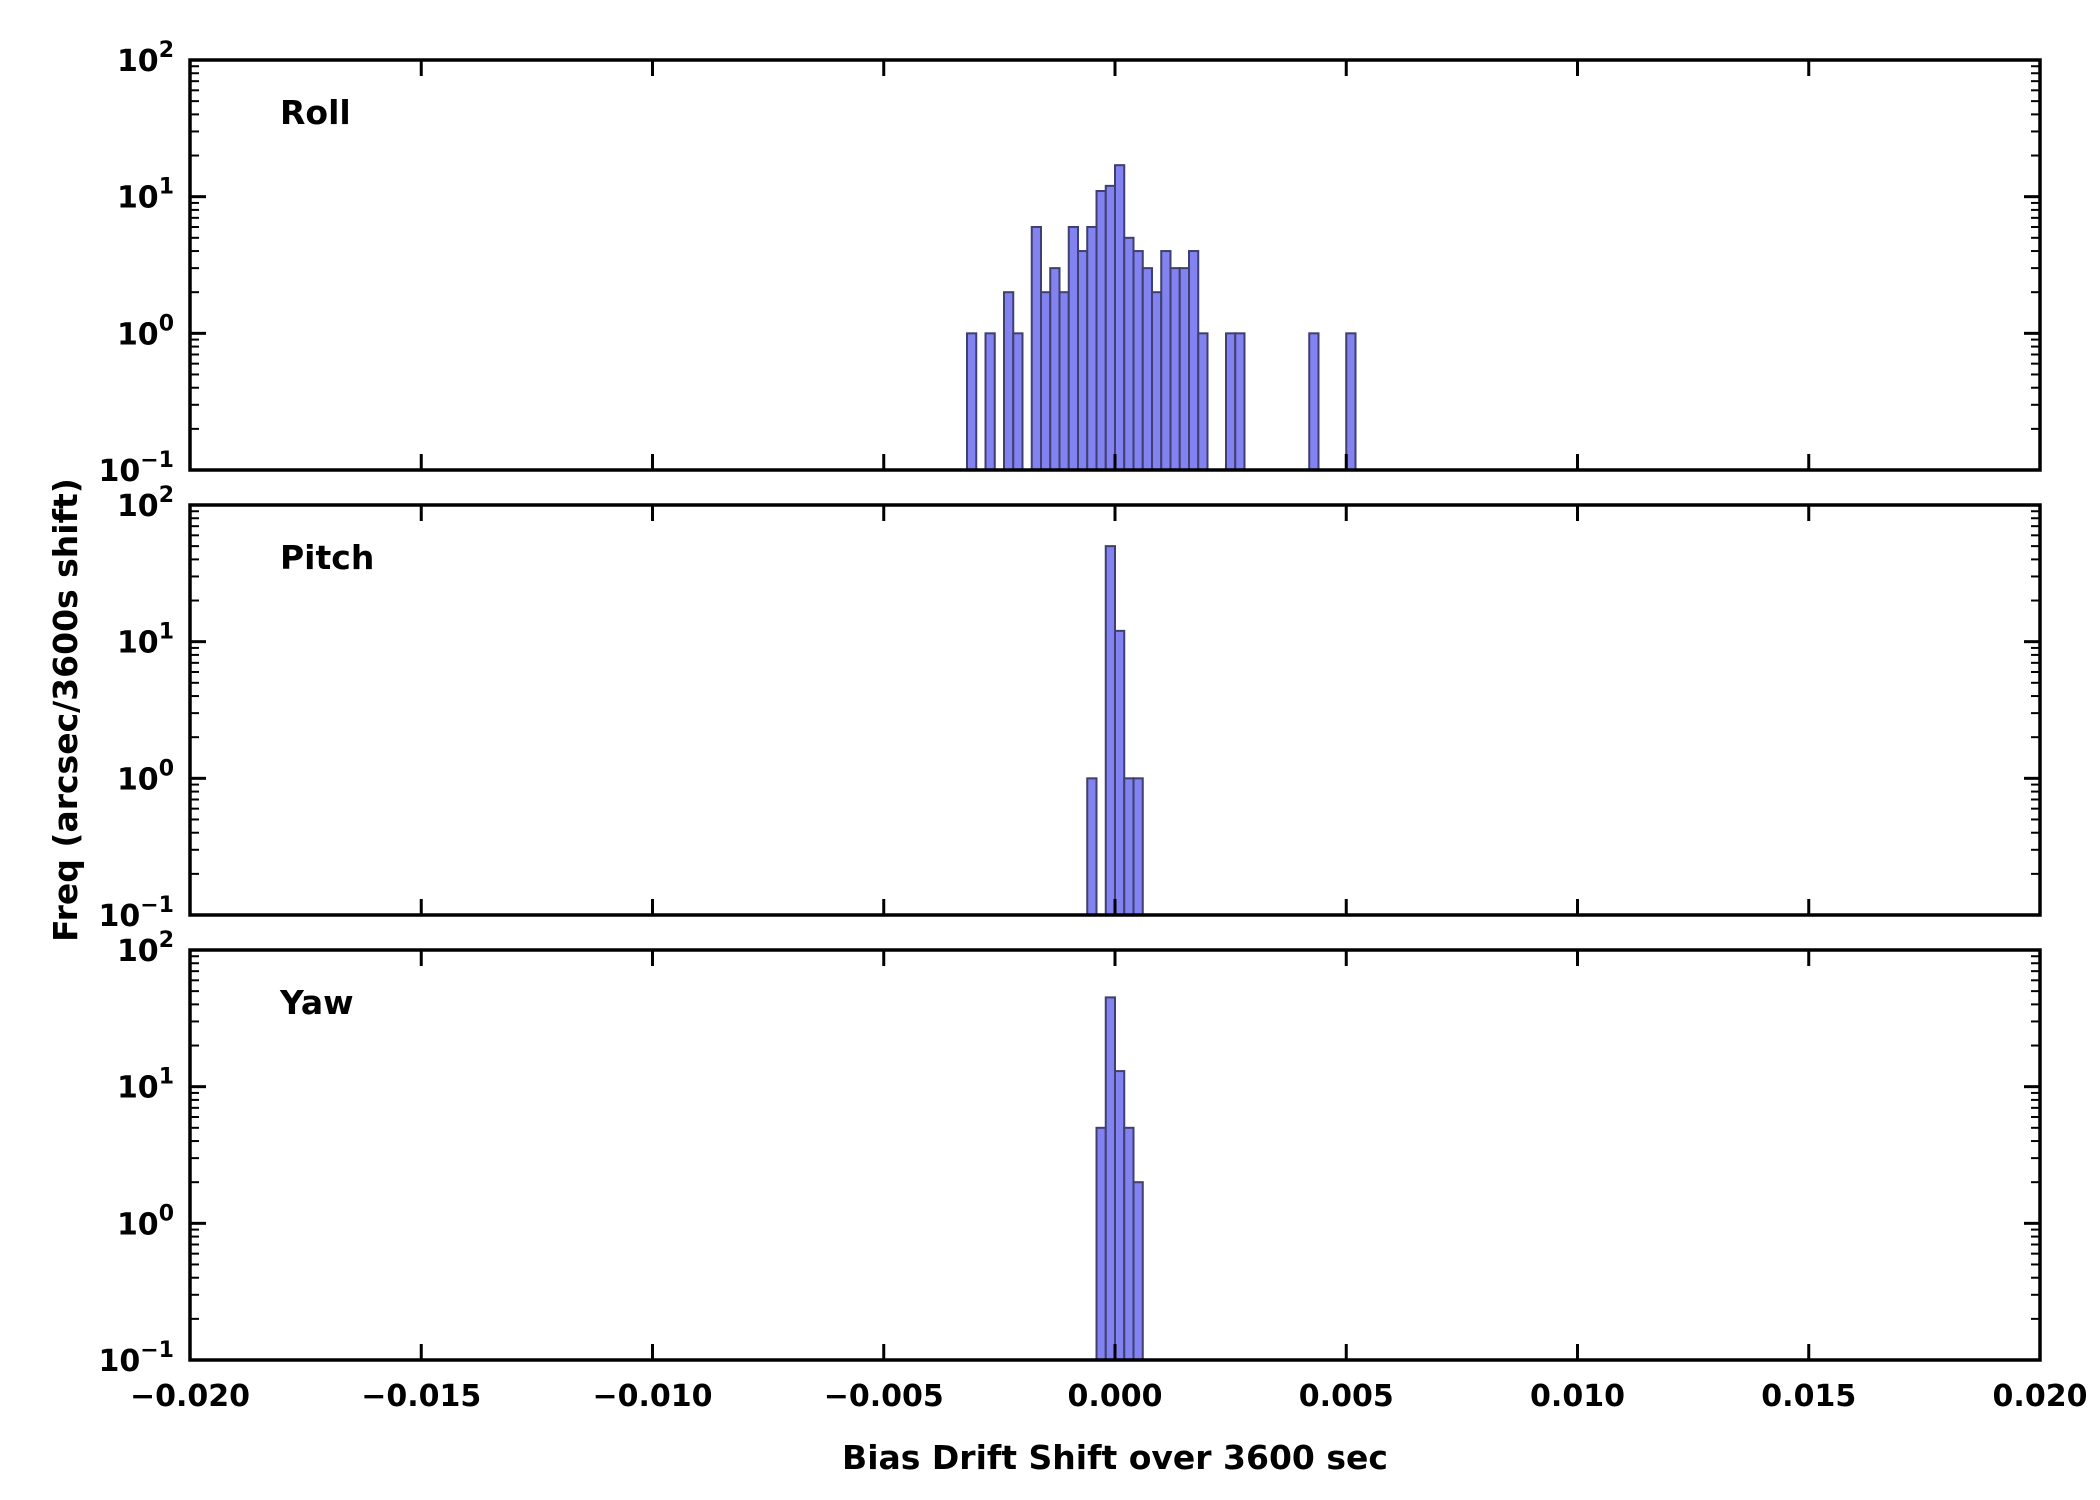  What do you see at coordinates (190, 1396) in the screenshot?
I see `x-tick-label: −0.020` at bounding box center [190, 1396].